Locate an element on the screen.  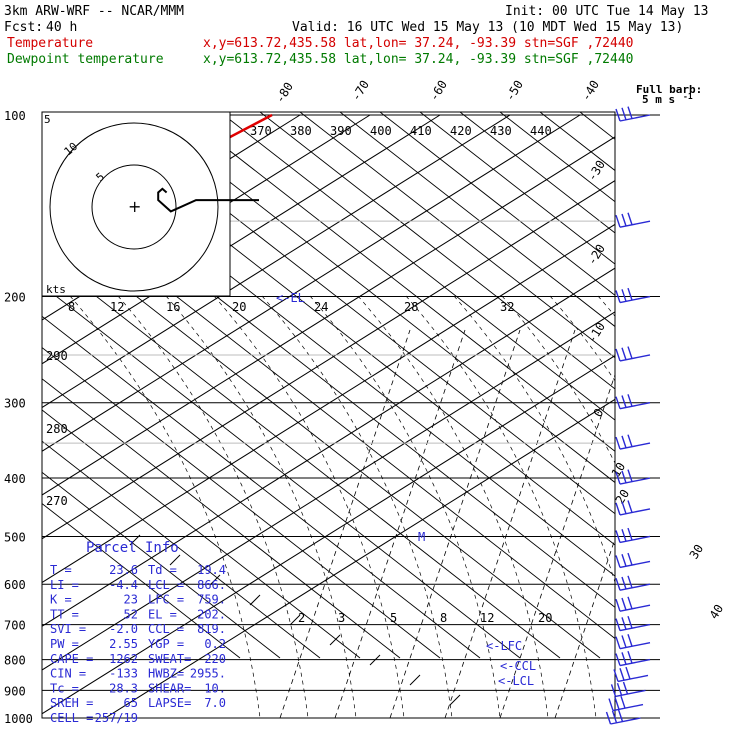
isotherm-label--70: -70 is located at coordinates (360, 91).